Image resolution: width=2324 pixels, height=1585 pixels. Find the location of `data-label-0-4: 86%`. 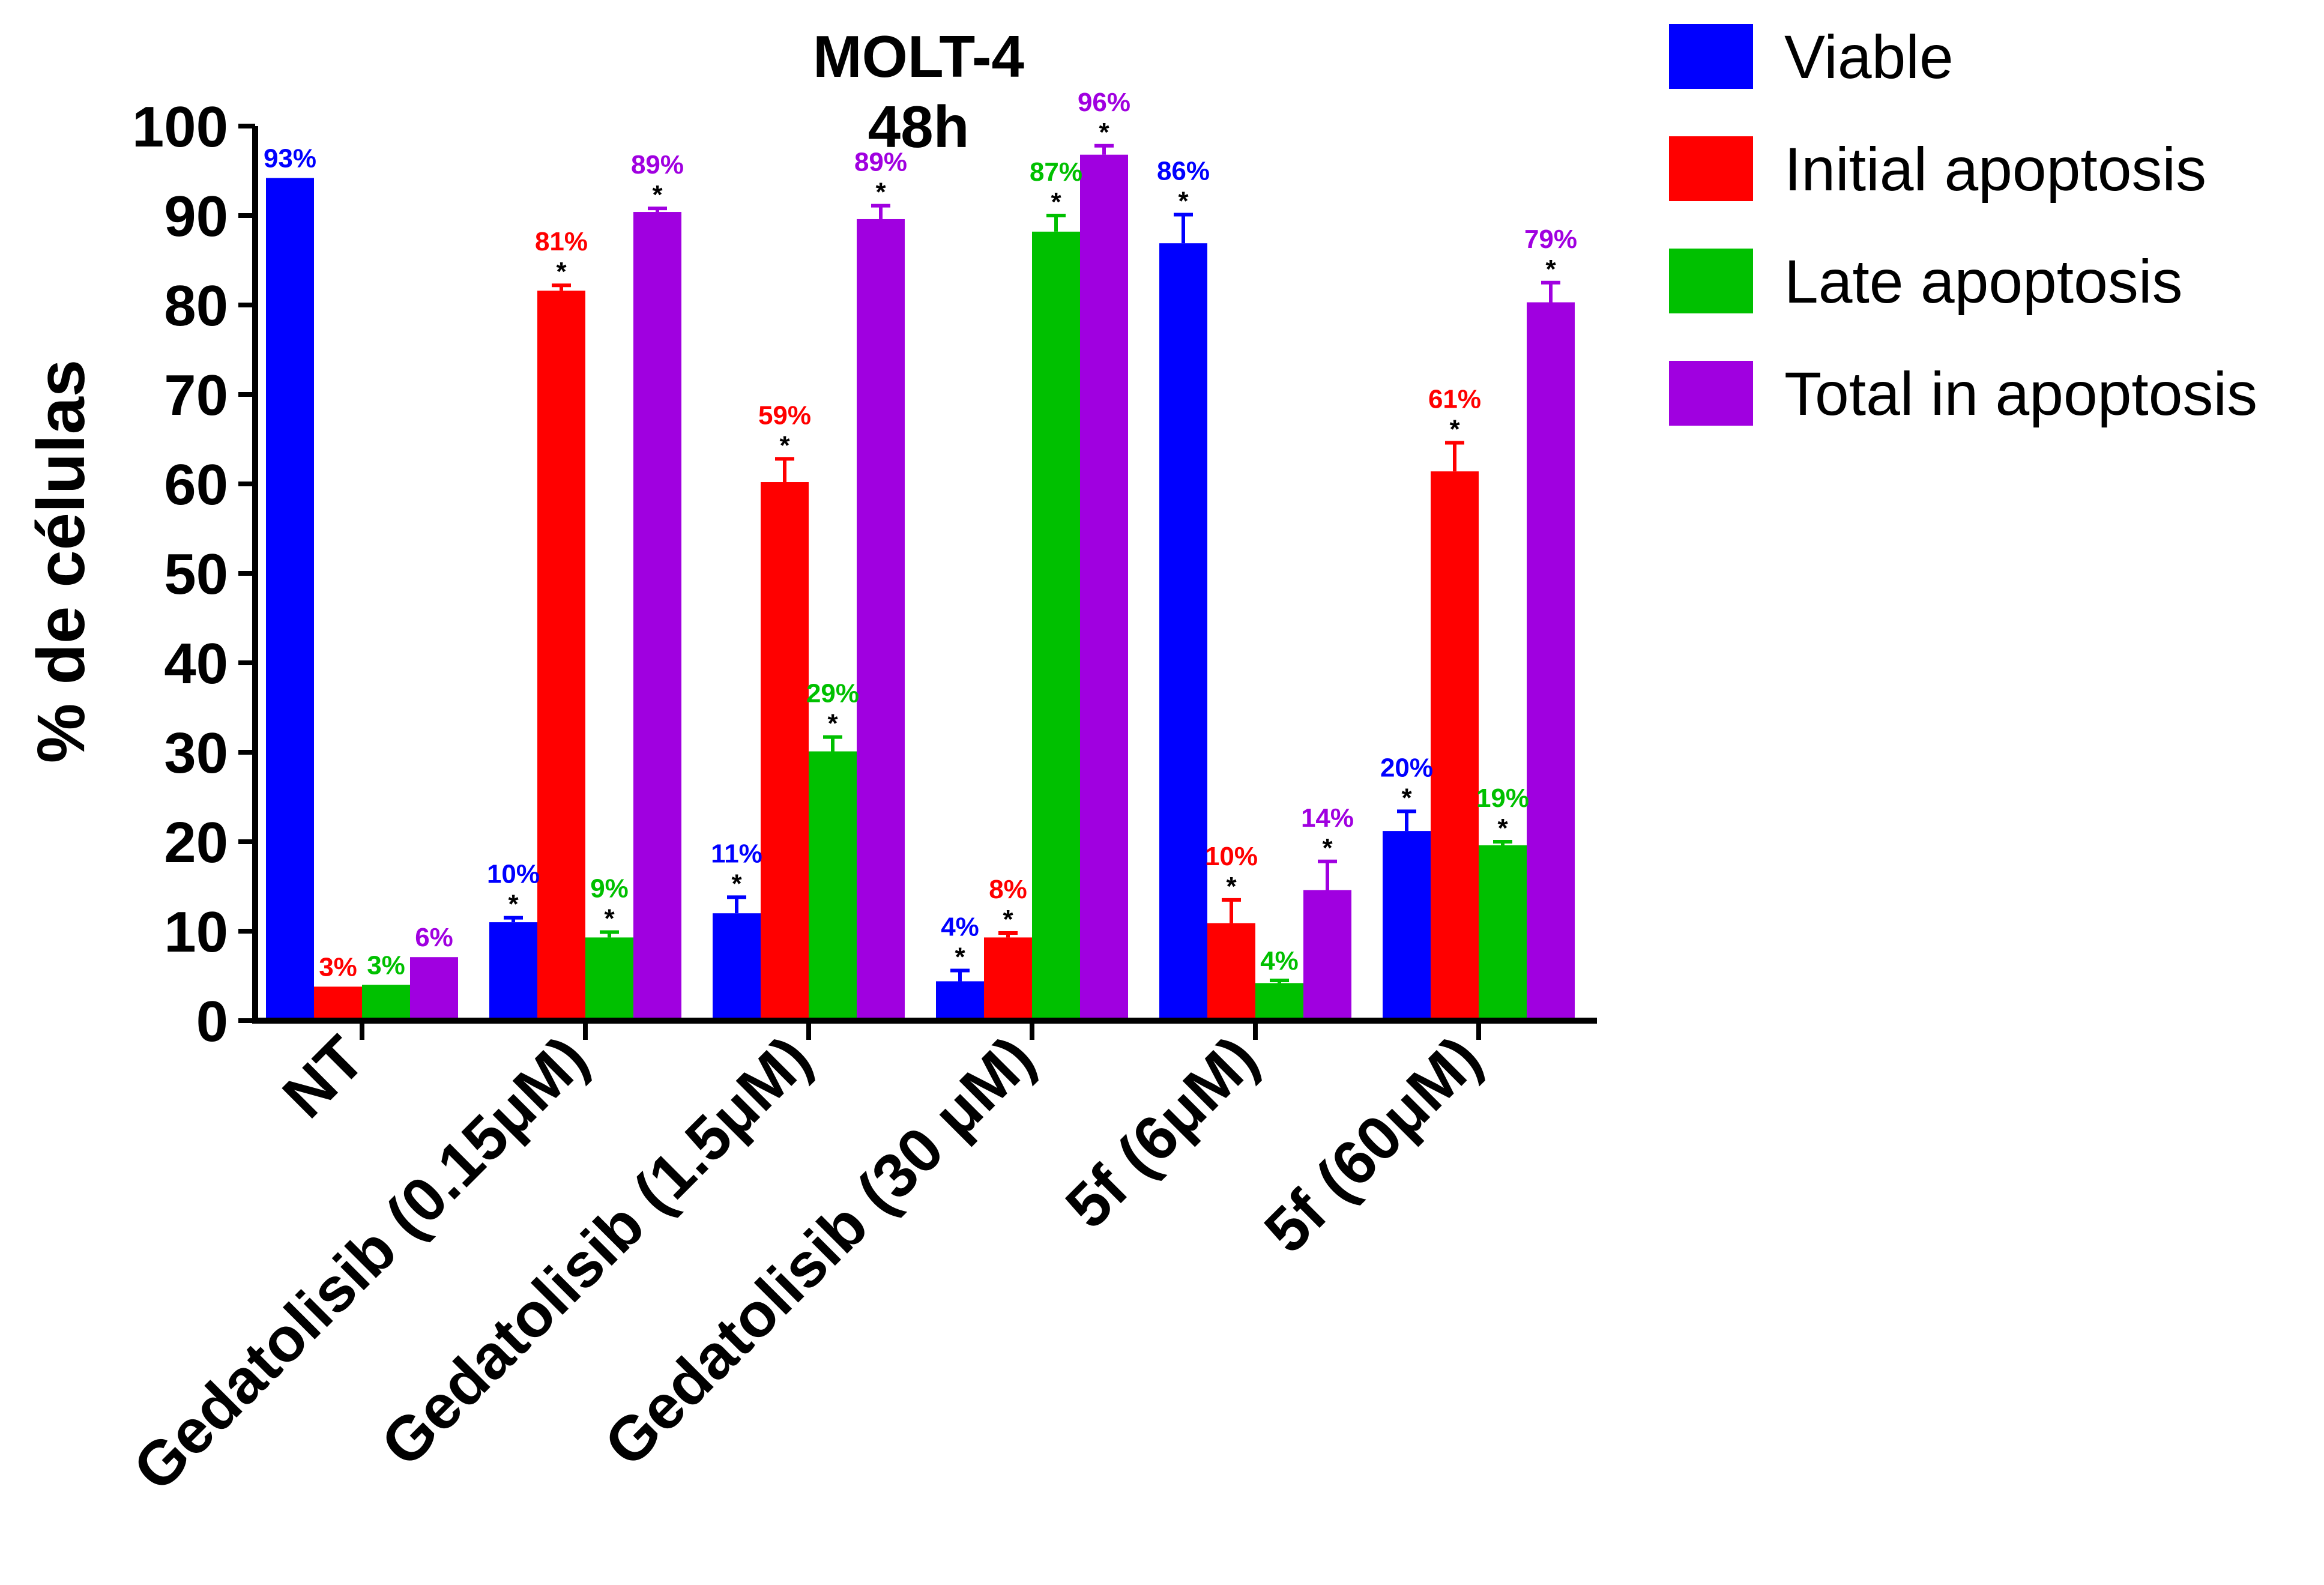

data-label-0-4: 86% is located at coordinates (1183, 171).